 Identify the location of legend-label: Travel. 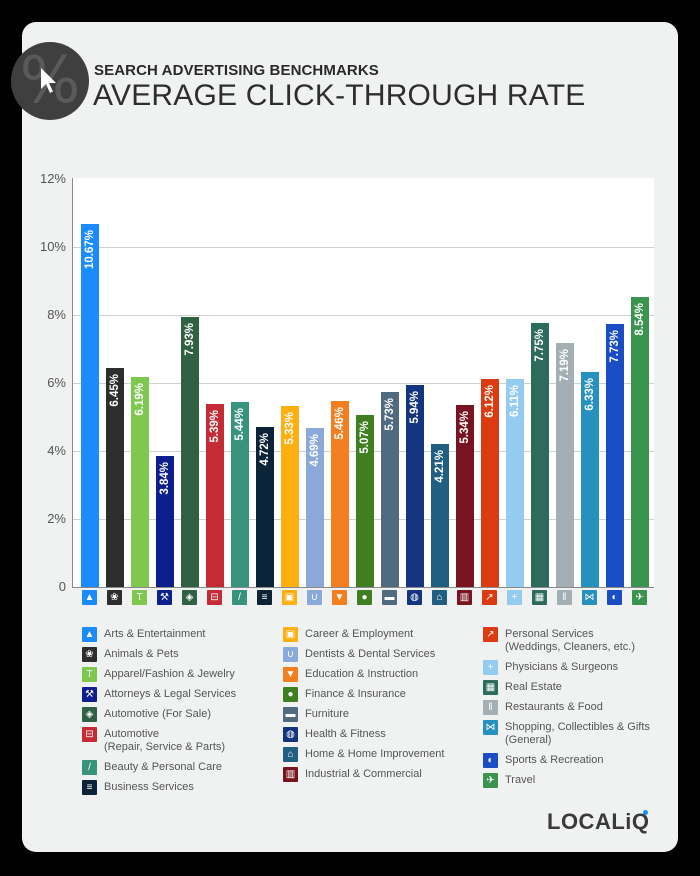
(520, 780).